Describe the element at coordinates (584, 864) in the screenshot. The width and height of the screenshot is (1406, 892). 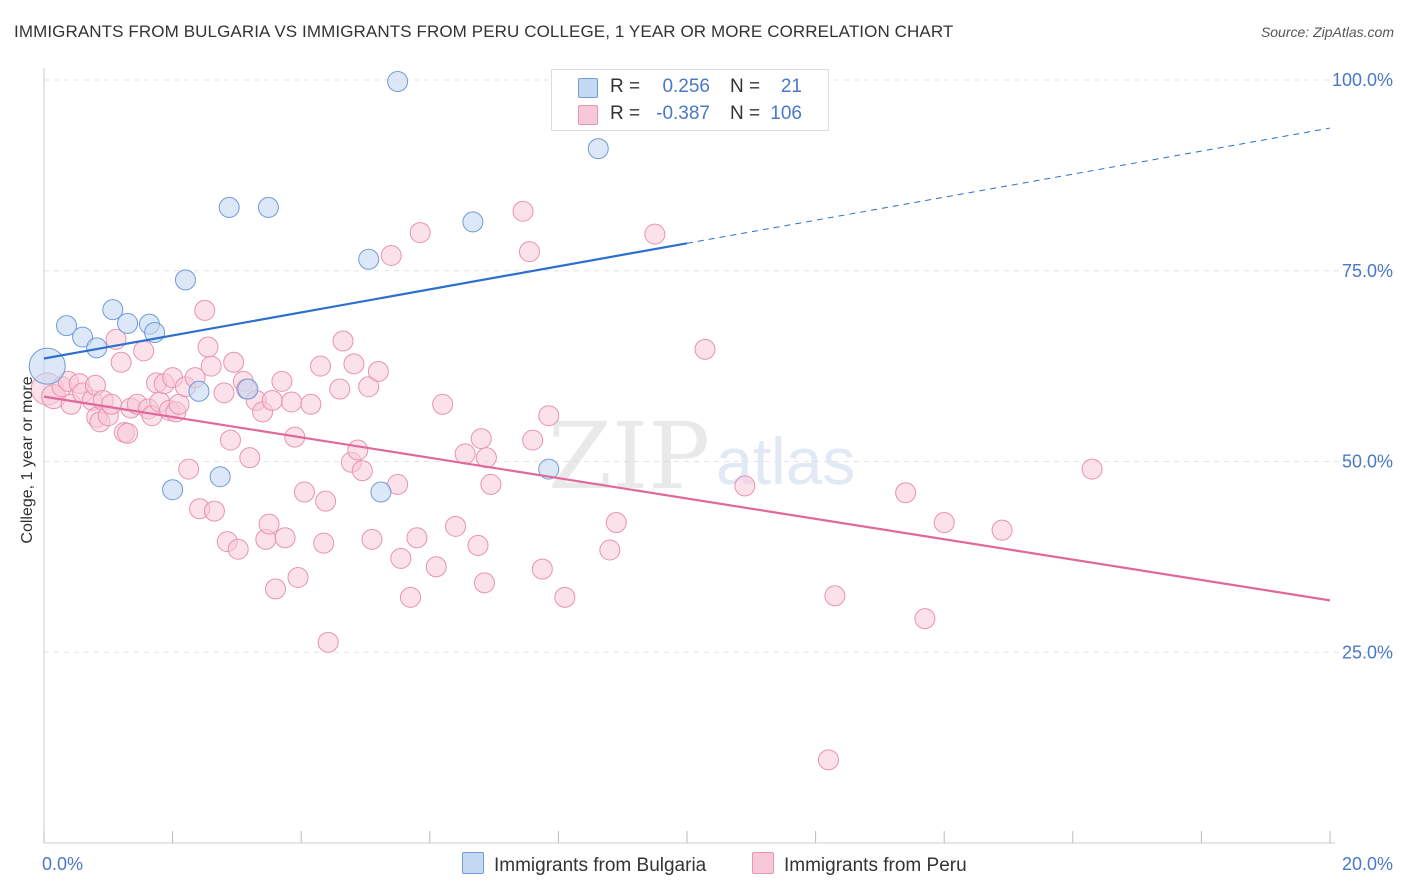
I see `legend-item-bulgaria: Immigrants from Bulgaria` at that location.